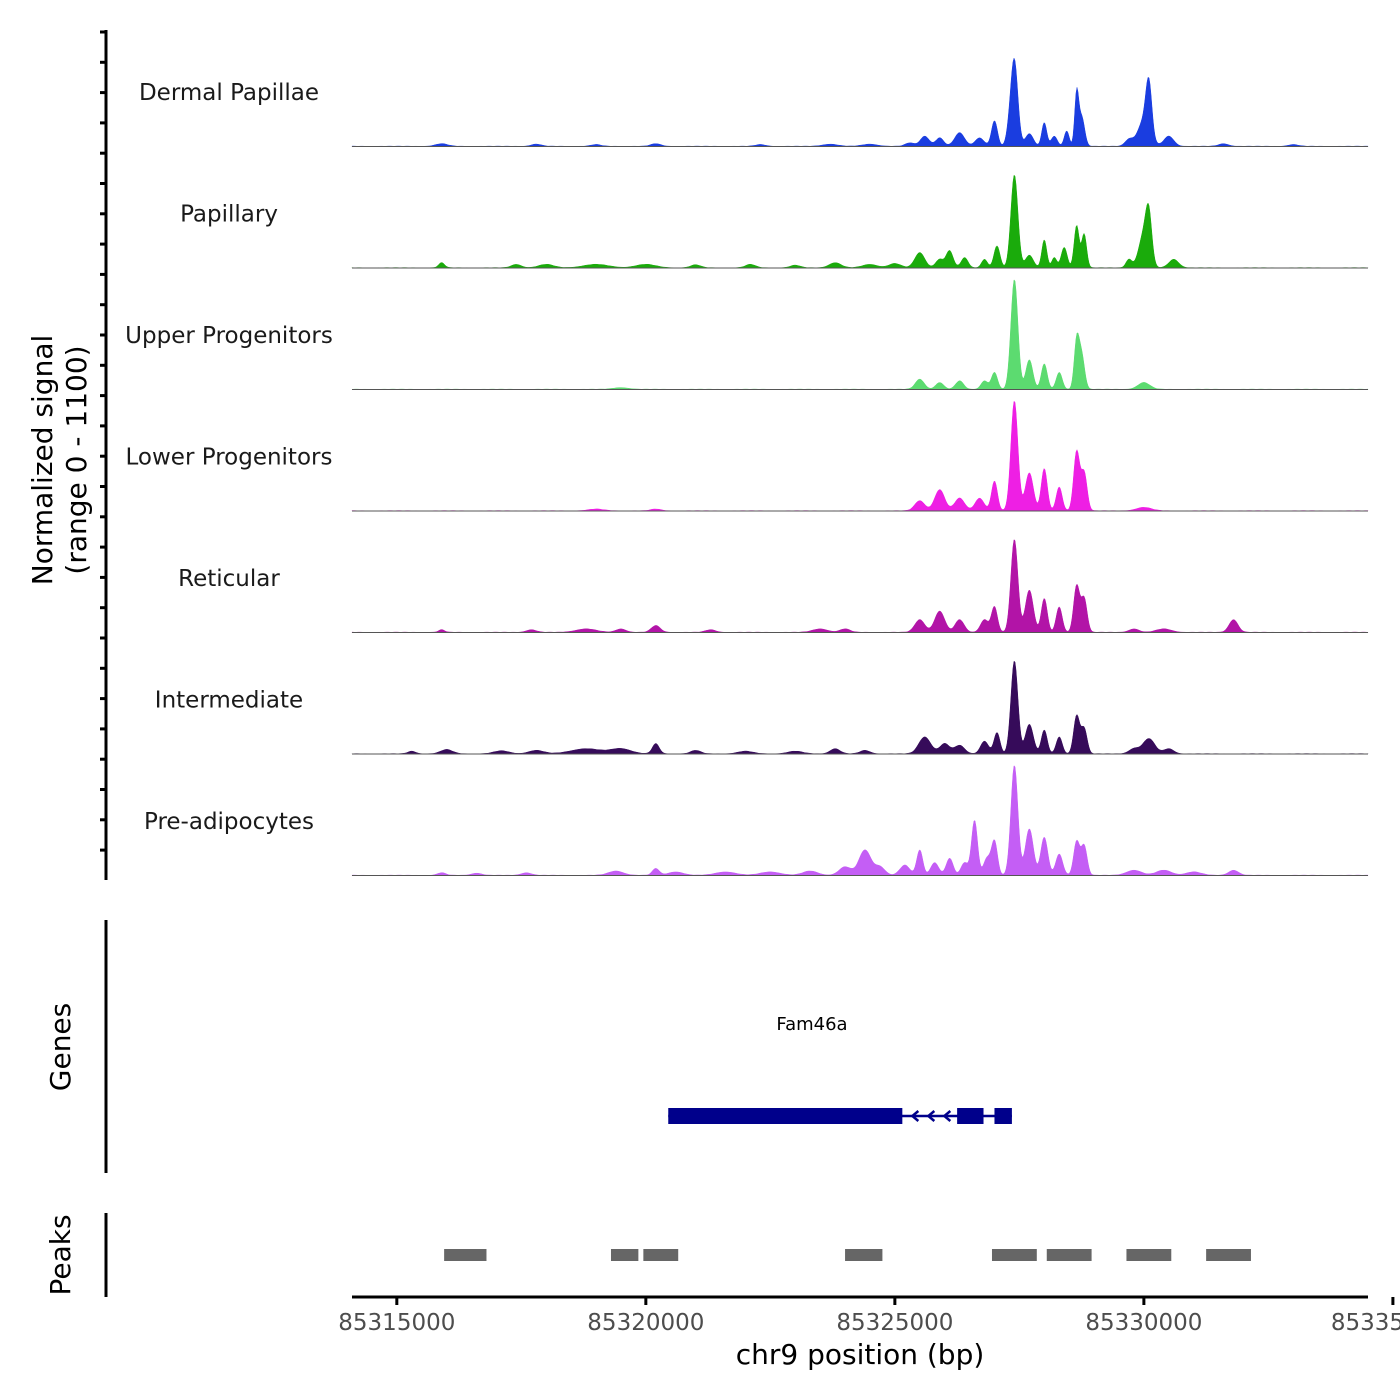 The width and height of the screenshot is (1400, 1400). What do you see at coordinates (103, 441) in the screenshot?
I see `coverage-axis-ticks` at bounding box center [103, 441].